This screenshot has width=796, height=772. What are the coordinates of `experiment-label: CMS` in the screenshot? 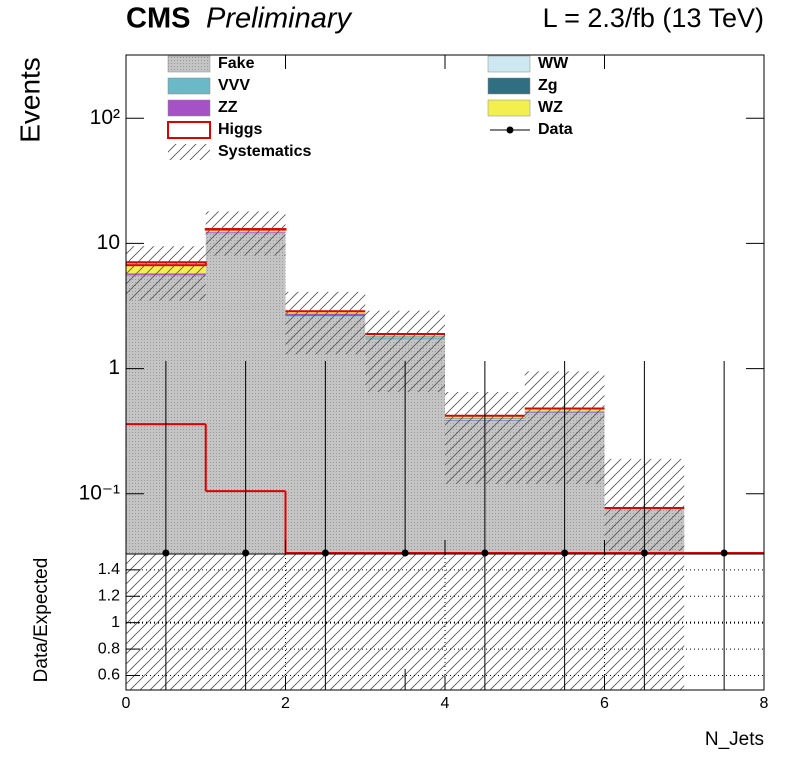 It's located at (158, 19).